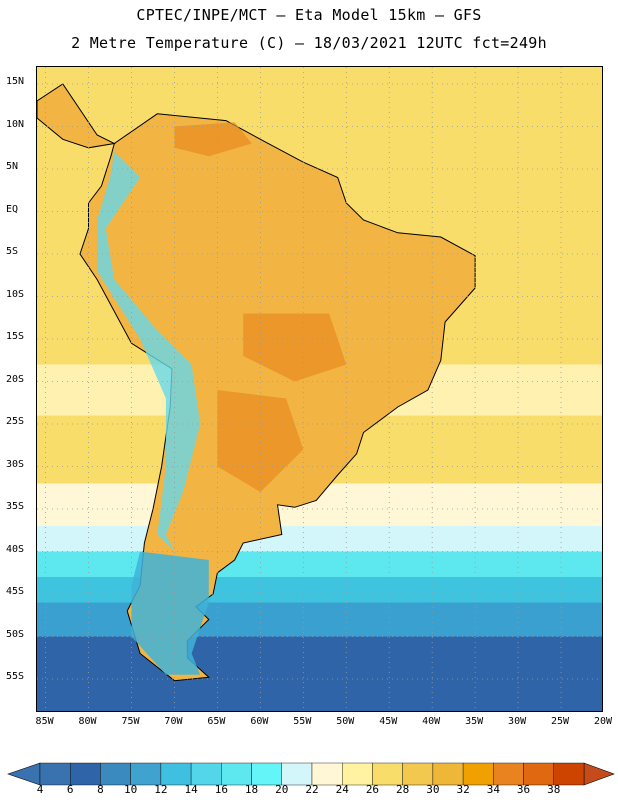 The image size is (618, 800). I want to click on colorbar-label-10: 10, so click(131, 789).